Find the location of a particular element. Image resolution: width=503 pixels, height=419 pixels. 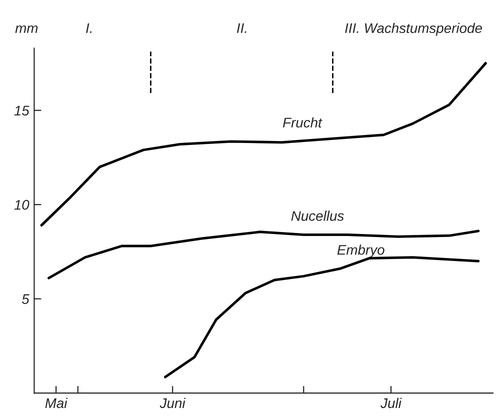

y-axis-title: mm is located at coordinates (26, 29).